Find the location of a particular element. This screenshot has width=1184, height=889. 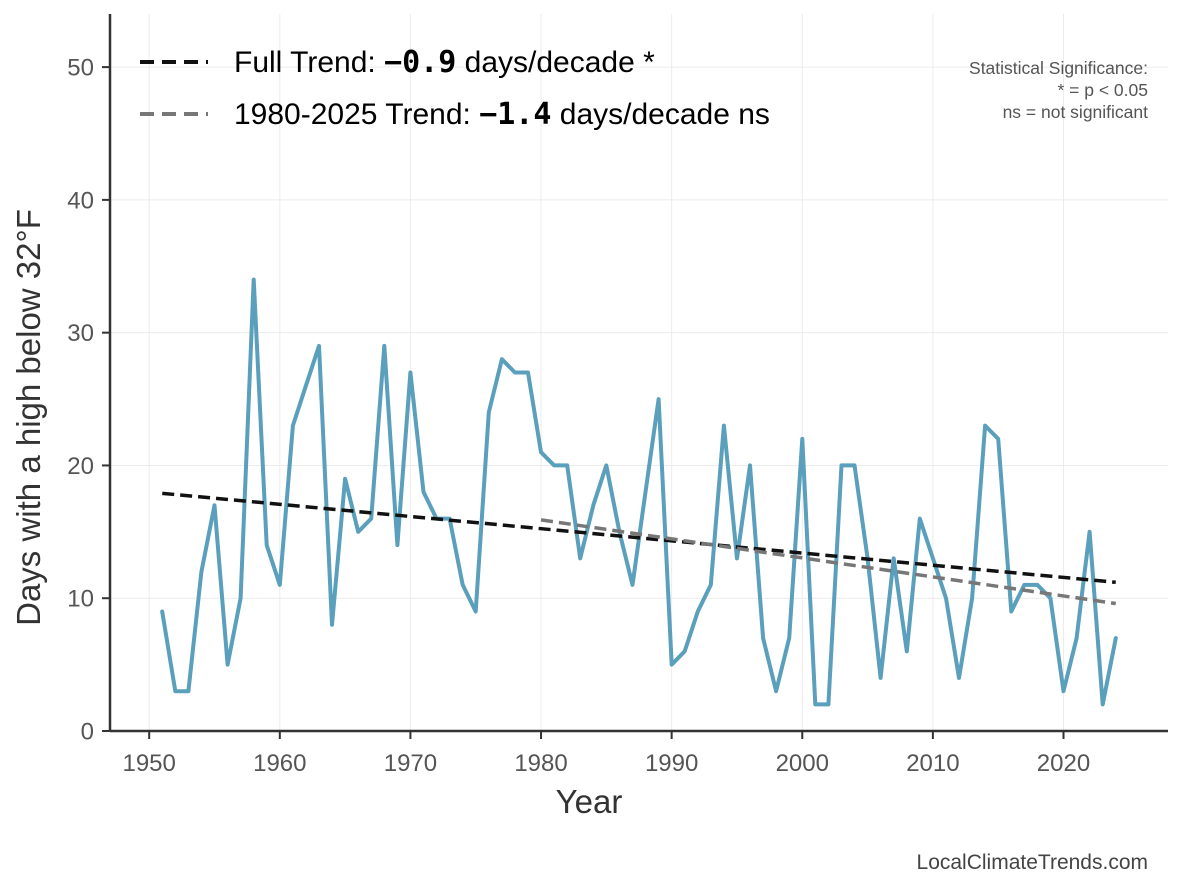

y-tick-label-10: 10 is located at coordinates (80, 599).